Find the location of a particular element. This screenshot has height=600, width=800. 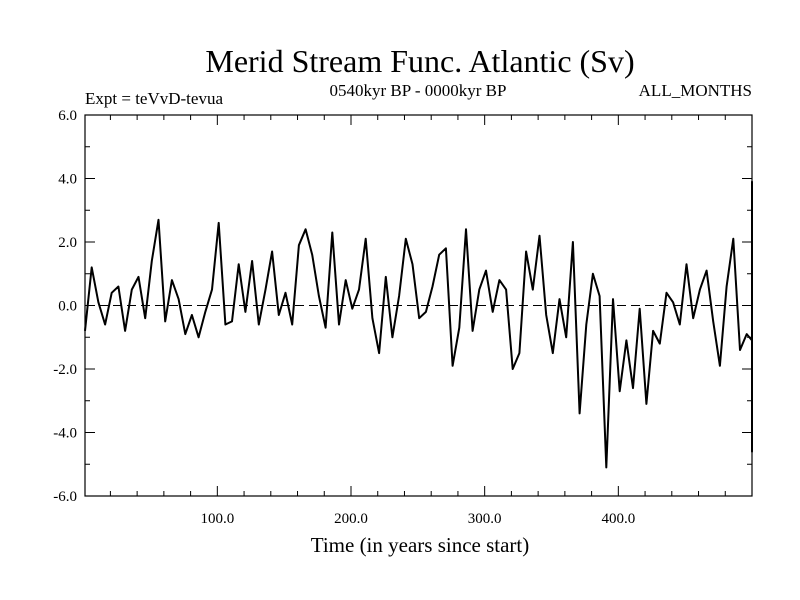

x-axis-title: Time (in years since start) is located at coordinates (420, 545).